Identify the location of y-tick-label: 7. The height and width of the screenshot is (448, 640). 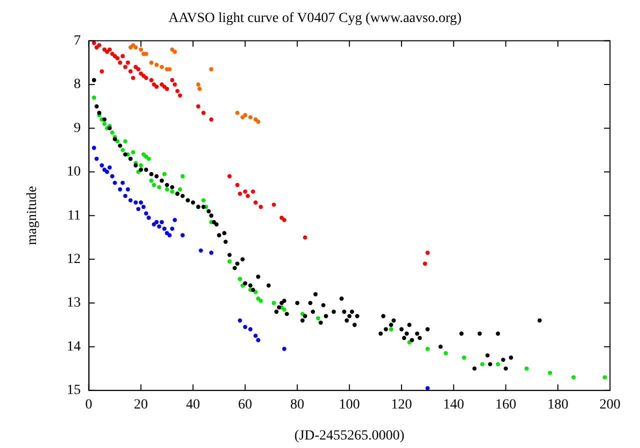
(77, 40).